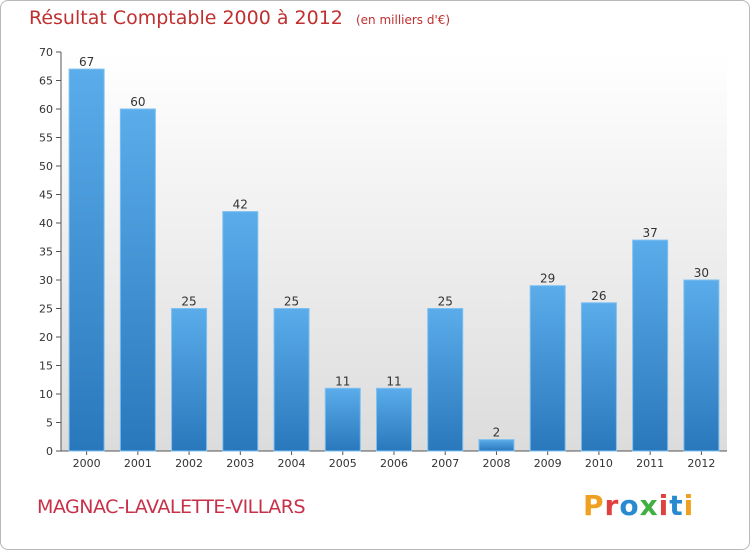  Describe the element at coordinates (676, 505) in the screenshot. I see `logo-letter: t` at that location.